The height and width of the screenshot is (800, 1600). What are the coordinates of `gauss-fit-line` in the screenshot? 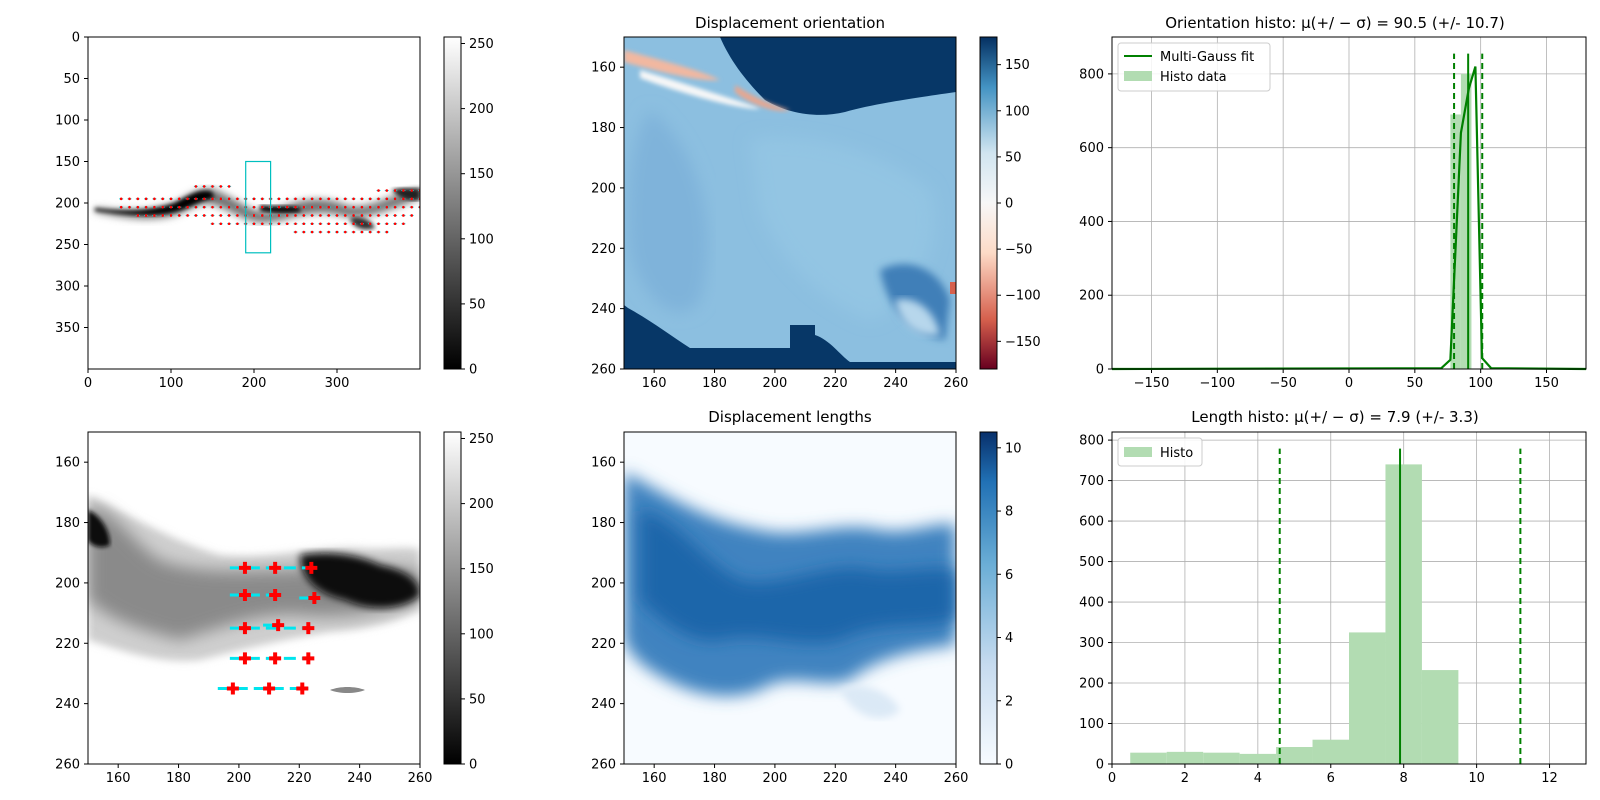 It's located at (1349, 218).